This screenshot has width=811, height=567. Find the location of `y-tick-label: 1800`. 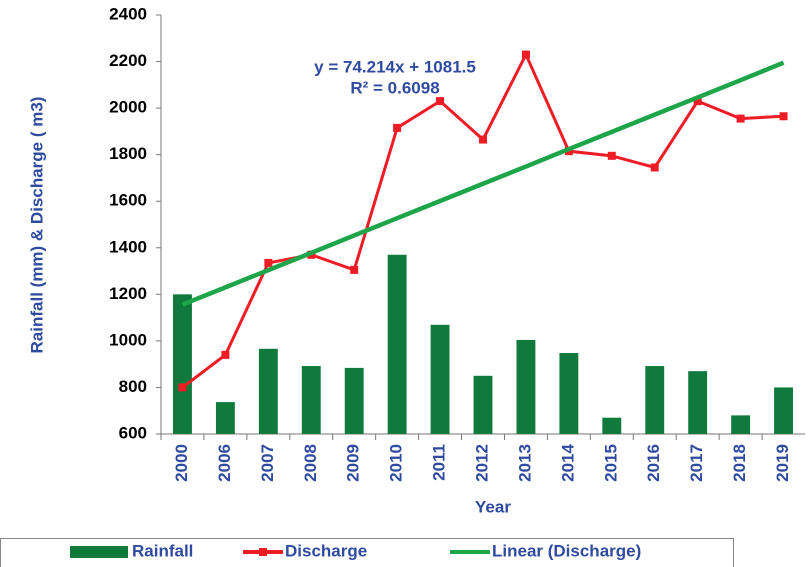

y-tick-label: 1800 is located at coordinates (128, 153).